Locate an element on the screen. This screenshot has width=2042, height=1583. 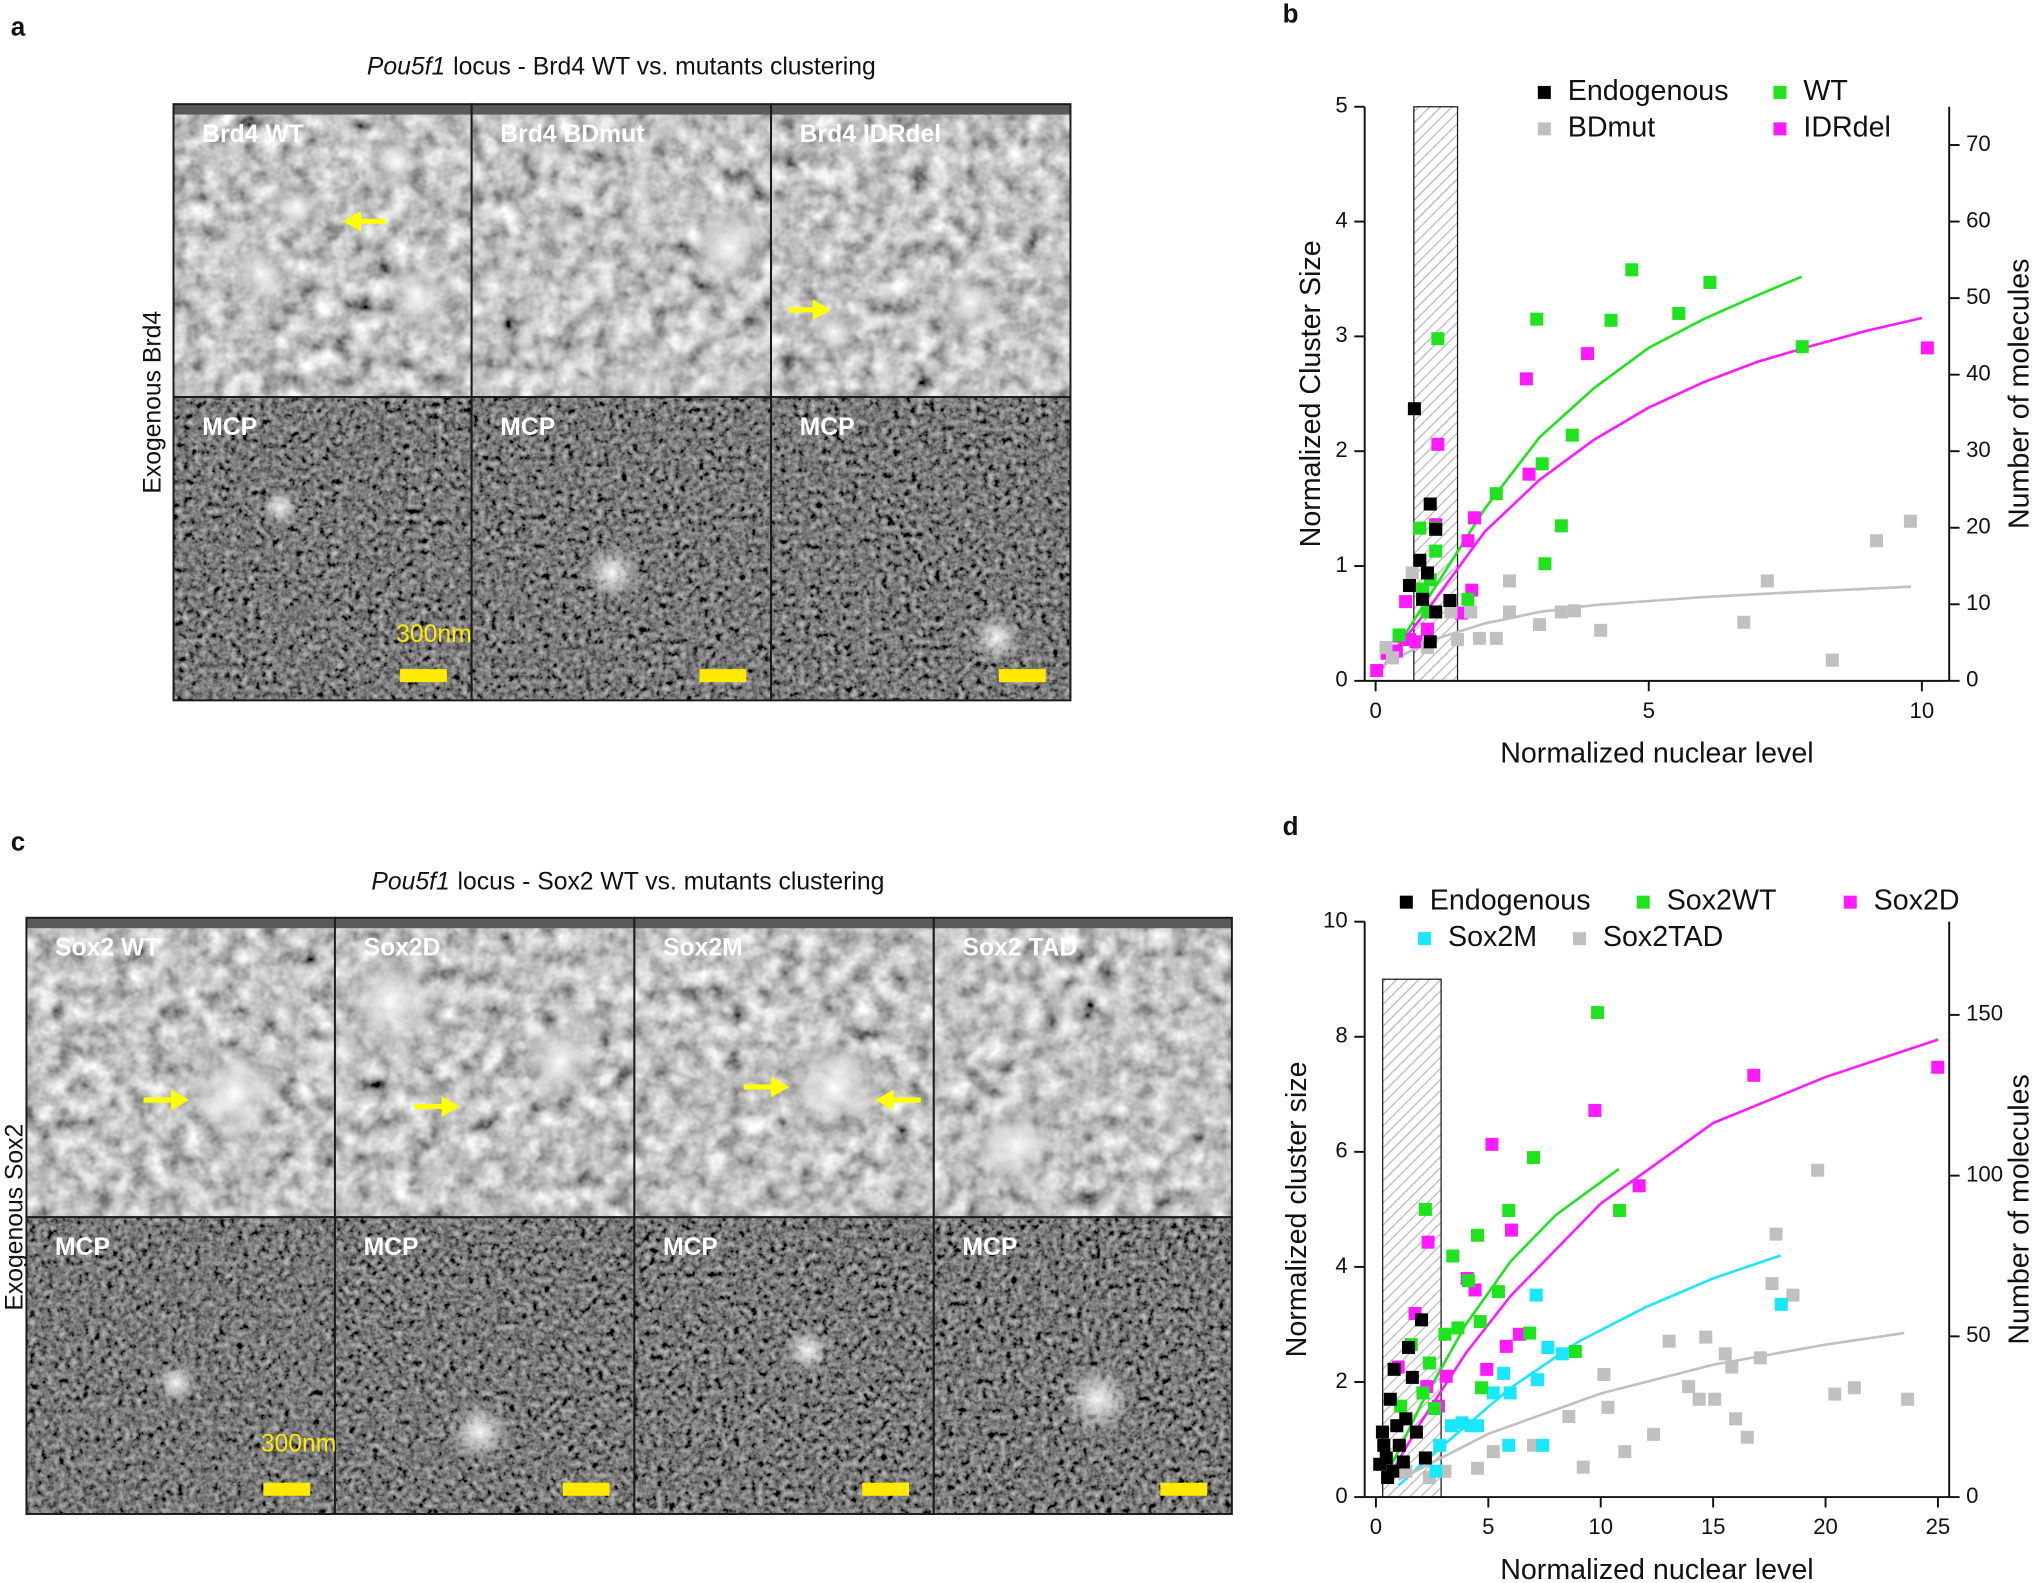
y-tick-label: 4 is located at coordinates (1341, 219).